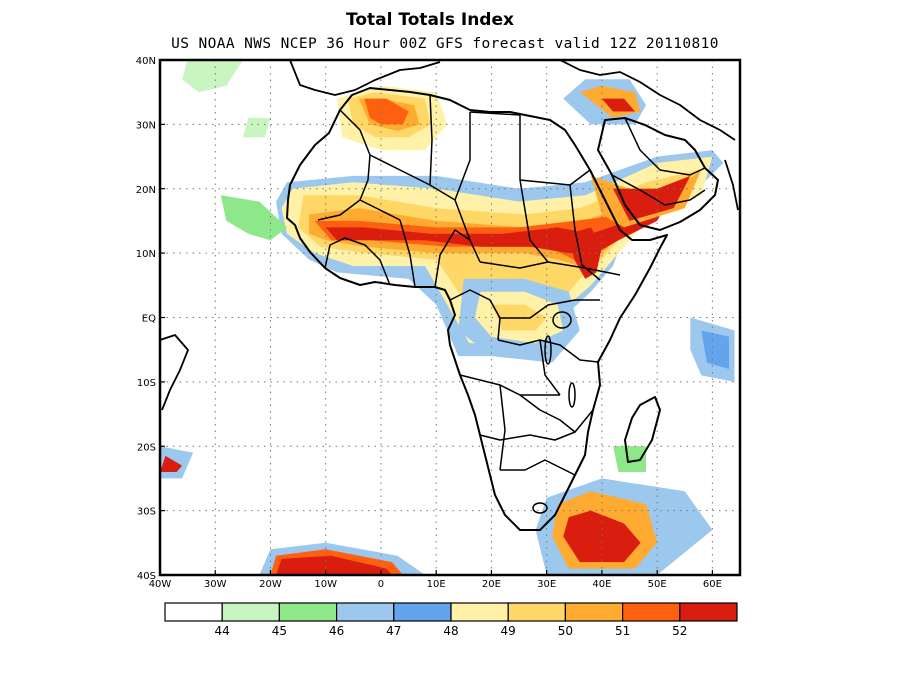 The height and width of the screenshot is (675, 900). What do you see at coordinates (491, 584) in the screenshot?
I see `lon-tick-label: 20E` at bounding box center [491, 584].